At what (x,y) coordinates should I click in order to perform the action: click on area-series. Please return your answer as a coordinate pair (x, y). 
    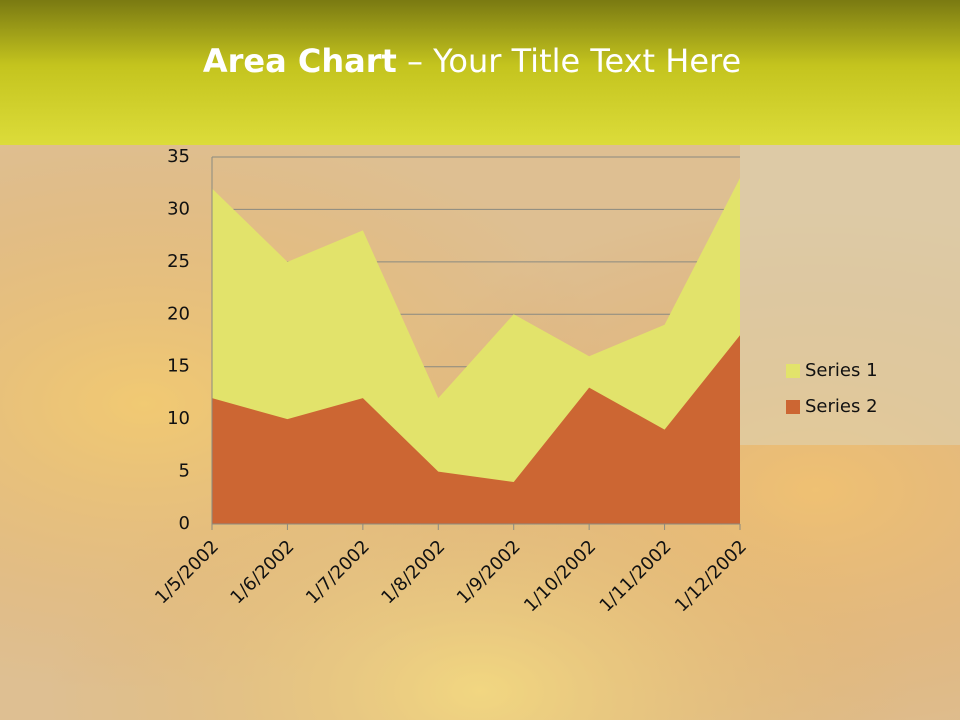
    Looking at the image, I should click on (476, 429).